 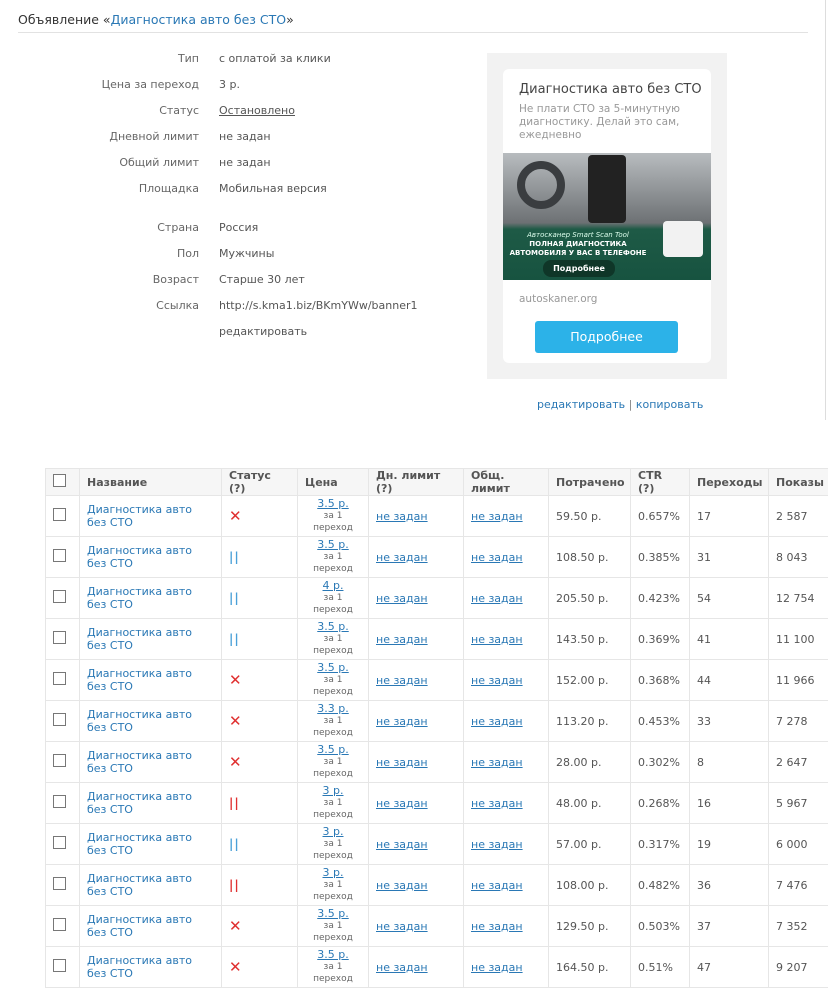 I want to click on property-value: http://s.kma1.biz/BKmYWw/banner1, so click(x=318, y=305).